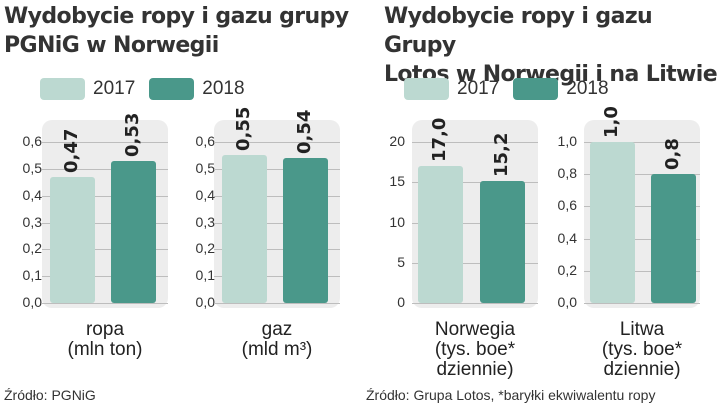 Image resolution: width=721 pixels, height=406 pixels. I want to click on value-label: 0,47, so click(71, 150).